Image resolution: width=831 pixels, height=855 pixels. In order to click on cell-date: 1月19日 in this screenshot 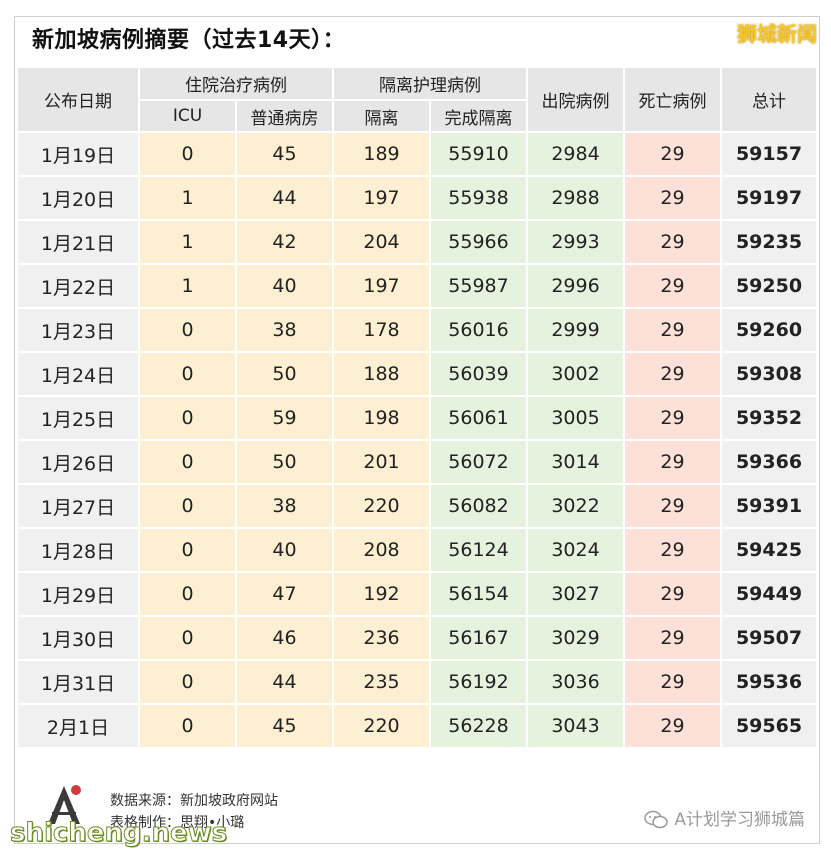, I will do `click(78, 154)`.